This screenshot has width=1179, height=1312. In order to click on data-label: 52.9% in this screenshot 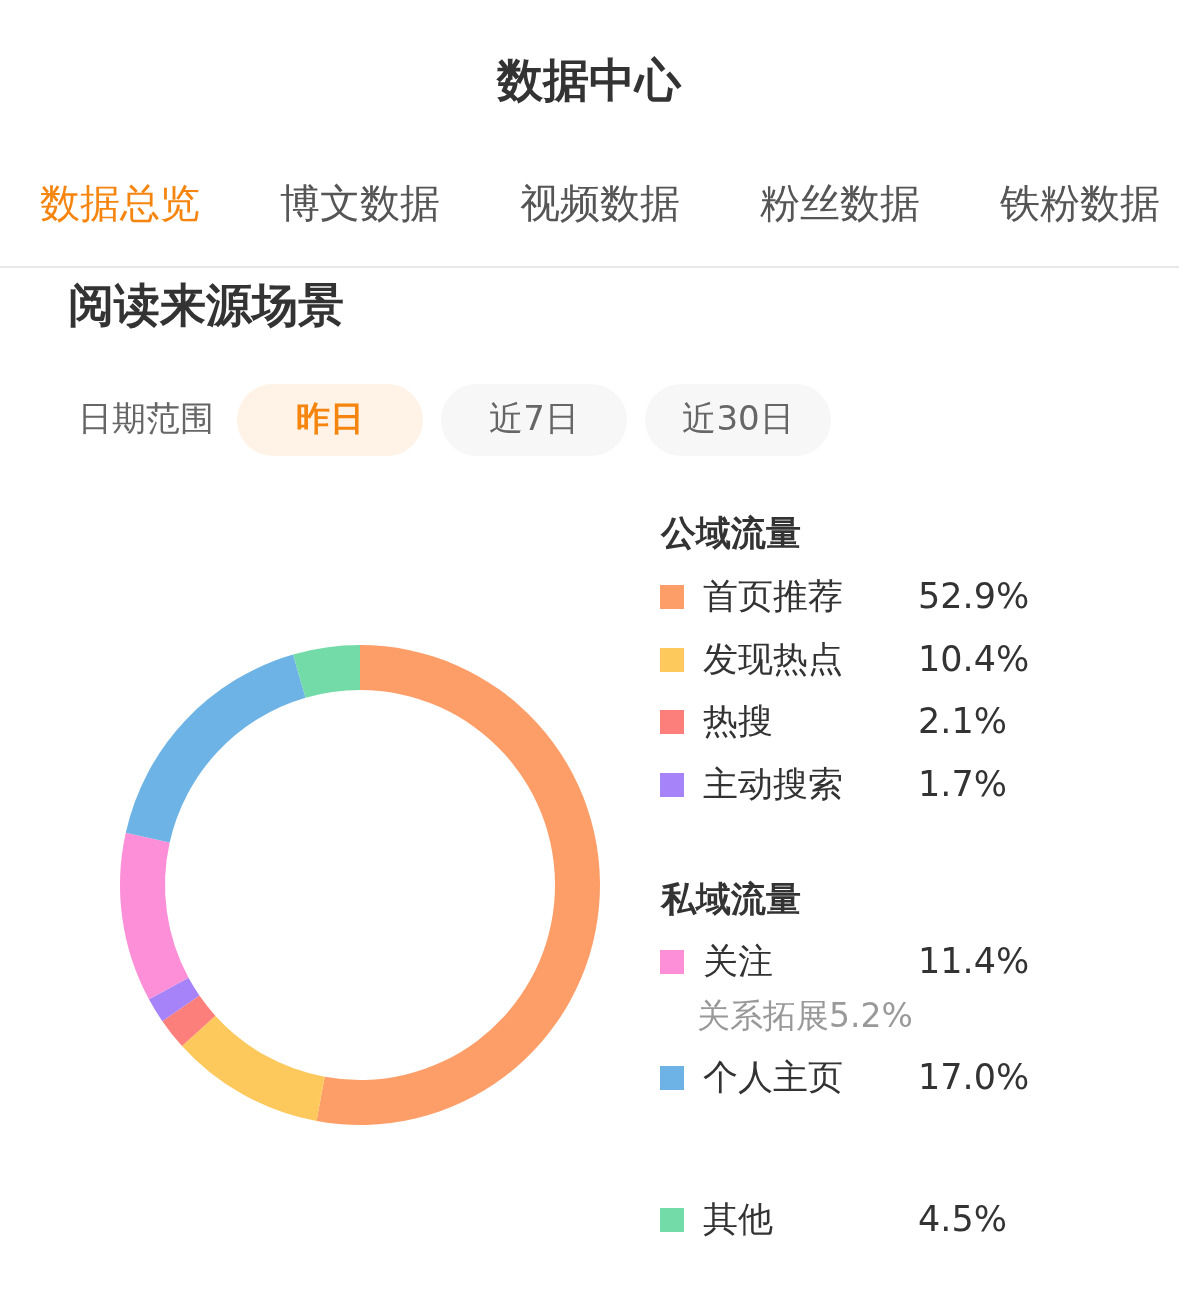, I will do `click(974, 596)`.